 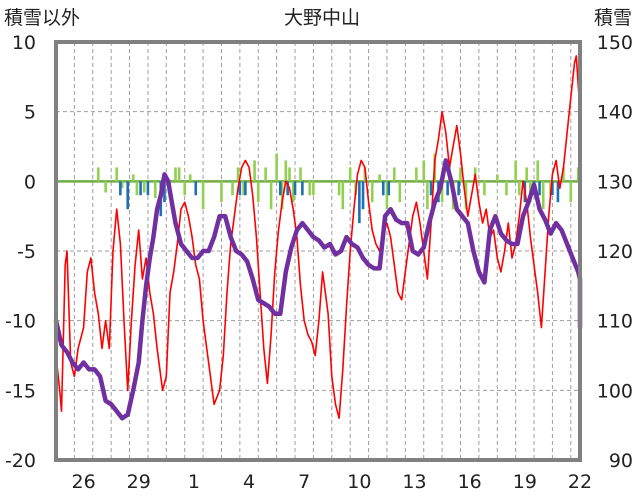 I want to click on left-y-tick-label: -5, so click(x=26, y=252).